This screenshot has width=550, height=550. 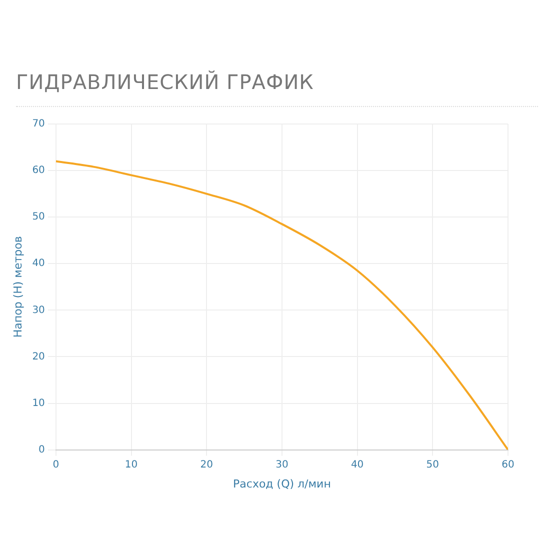 What do you see at coordinates (38, 264) in the screenshot?
I see `y-tick-label: 40` at bounding box center [38, 264].